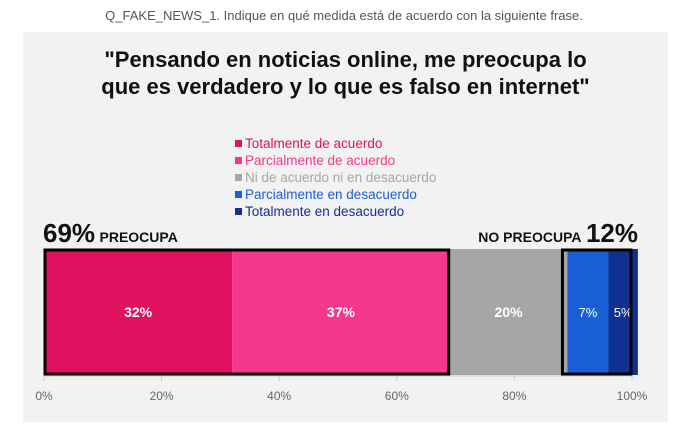 The width and height of the screenshot is (688, 439). I want to click on data-label: 5%, so click(623, 312).